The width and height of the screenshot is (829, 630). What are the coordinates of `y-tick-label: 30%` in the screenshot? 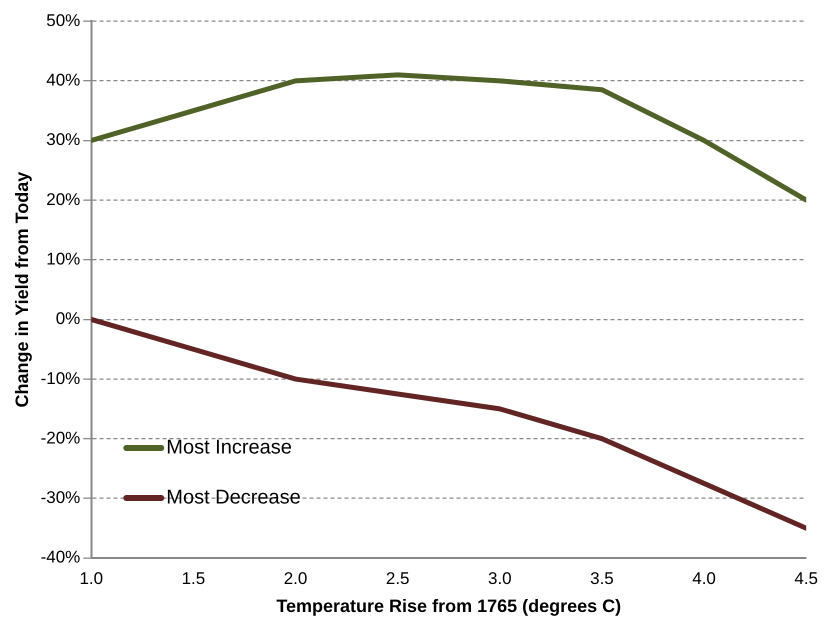 It's located at (63, 140).